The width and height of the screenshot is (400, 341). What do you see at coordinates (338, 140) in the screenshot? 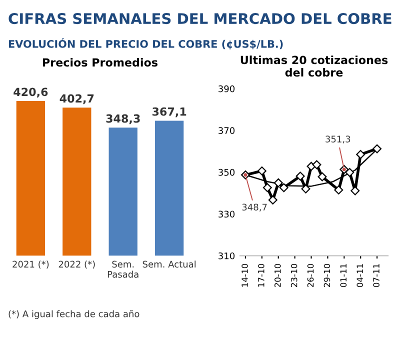
I see `annotation: 351,3` at bounding box center [338, 140].